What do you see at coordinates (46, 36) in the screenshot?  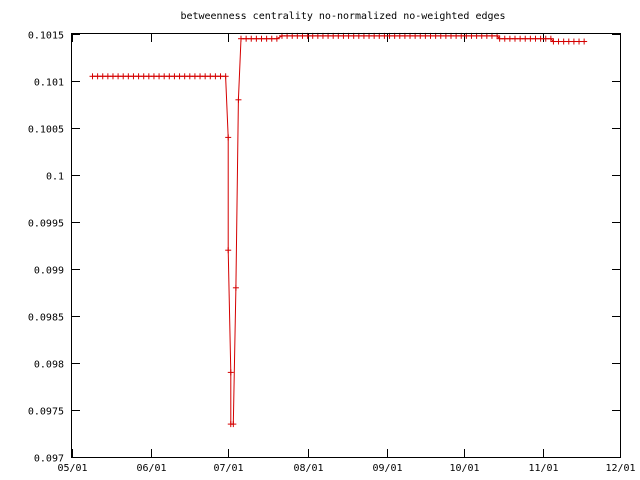 I see `y-tick-label: 0.1015` at bounding box center [46, 36].